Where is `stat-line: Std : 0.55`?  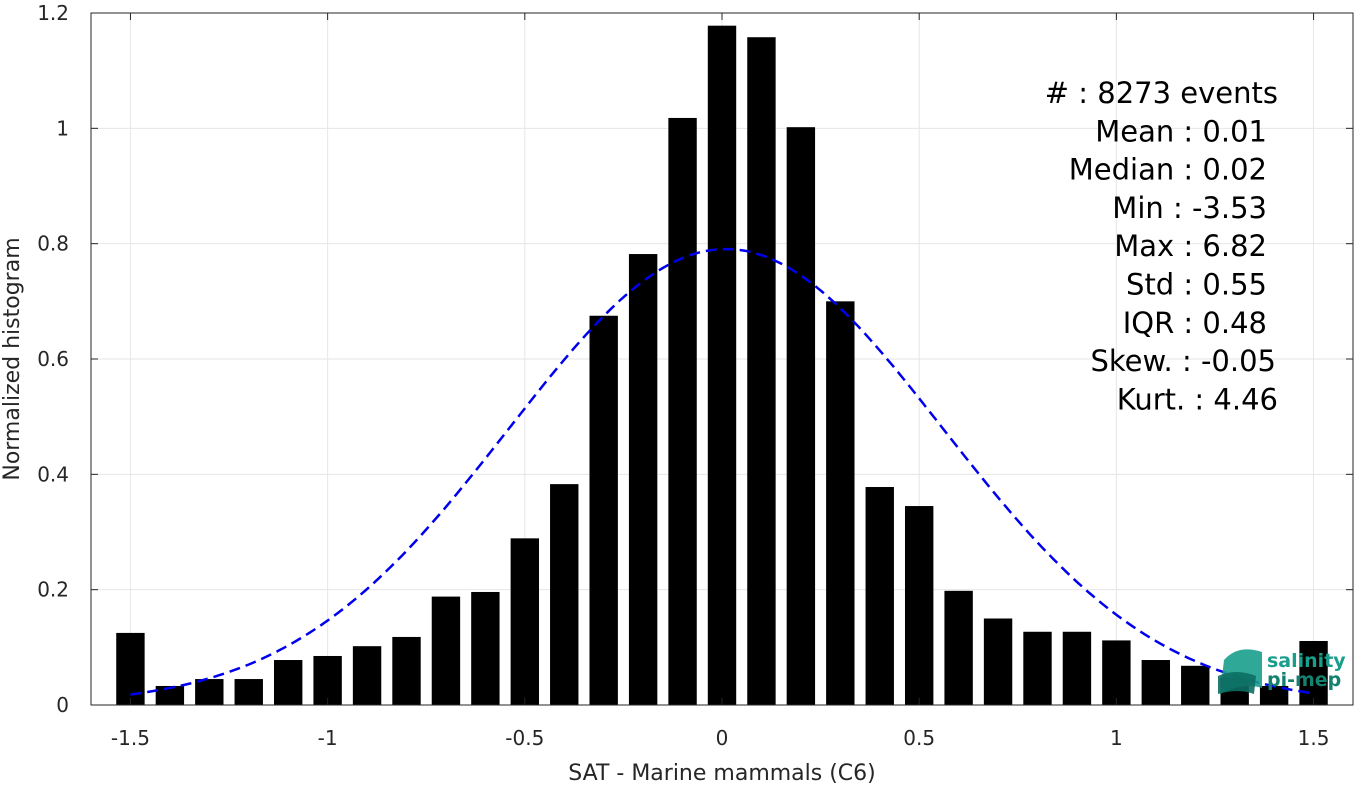
stat-line: Std : 0.55 is located at coordinates (1196, 285).